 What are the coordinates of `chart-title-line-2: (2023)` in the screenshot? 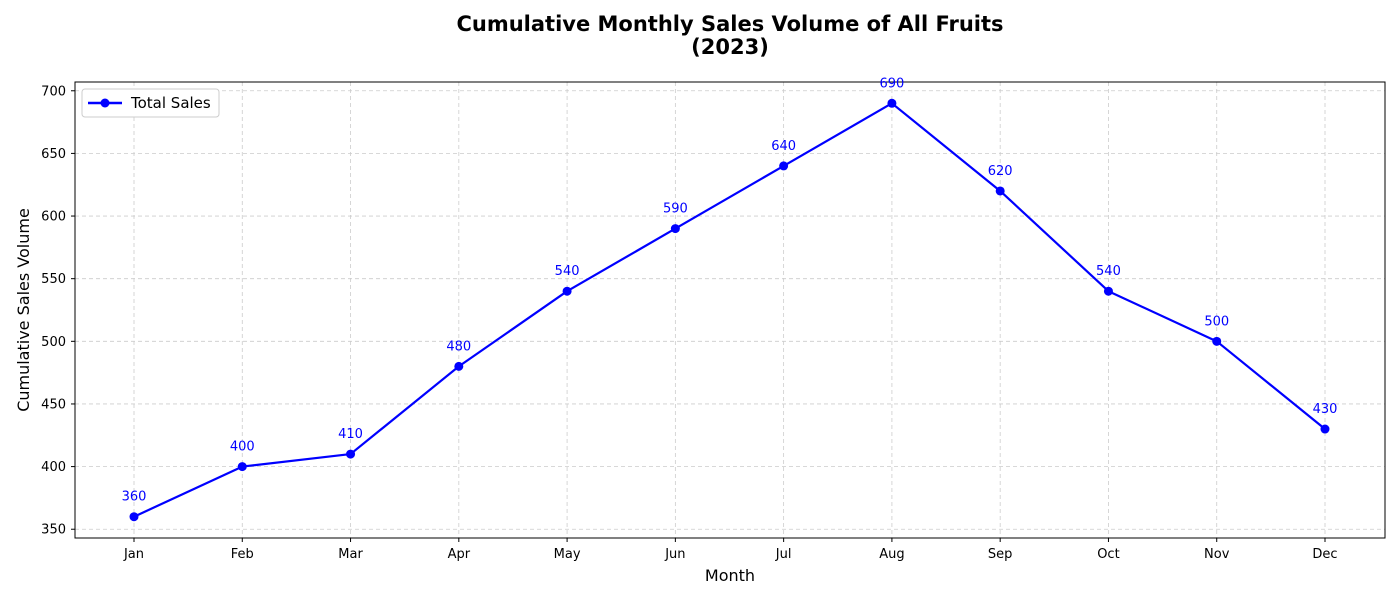 It's located at (730, 47).